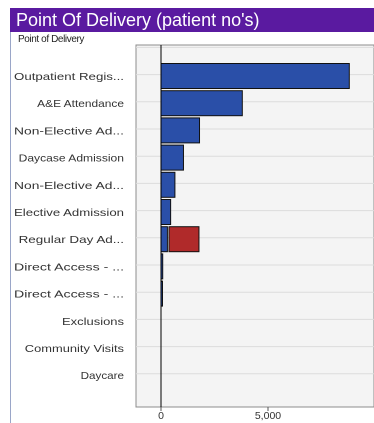 This screenshot has height=423, width=374. I want to click on category-label: Exclusions, so click(93, 322).